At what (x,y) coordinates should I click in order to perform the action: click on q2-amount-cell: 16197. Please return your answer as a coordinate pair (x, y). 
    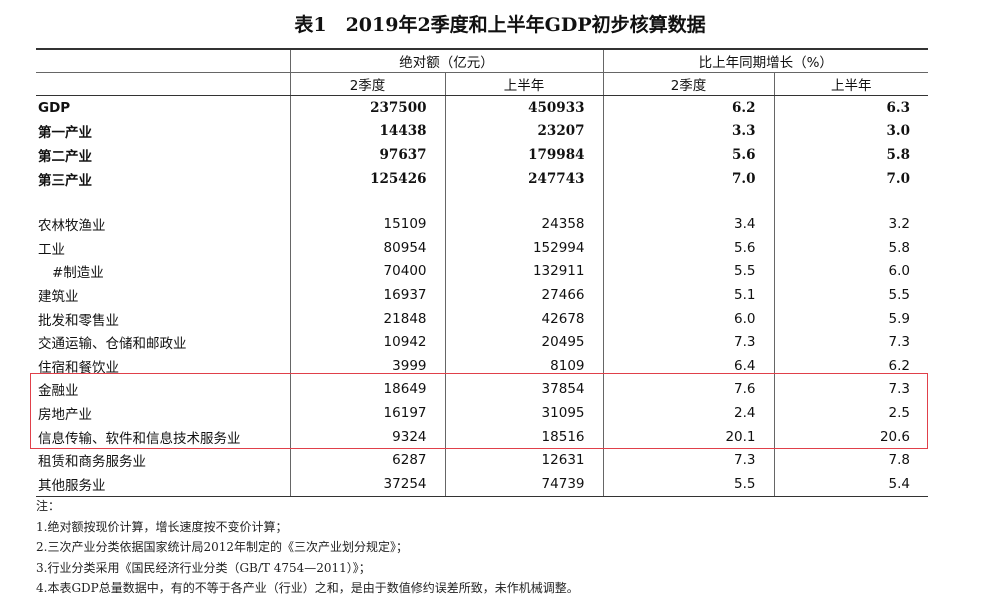
    Looking at the image, I should click on (367, 413).